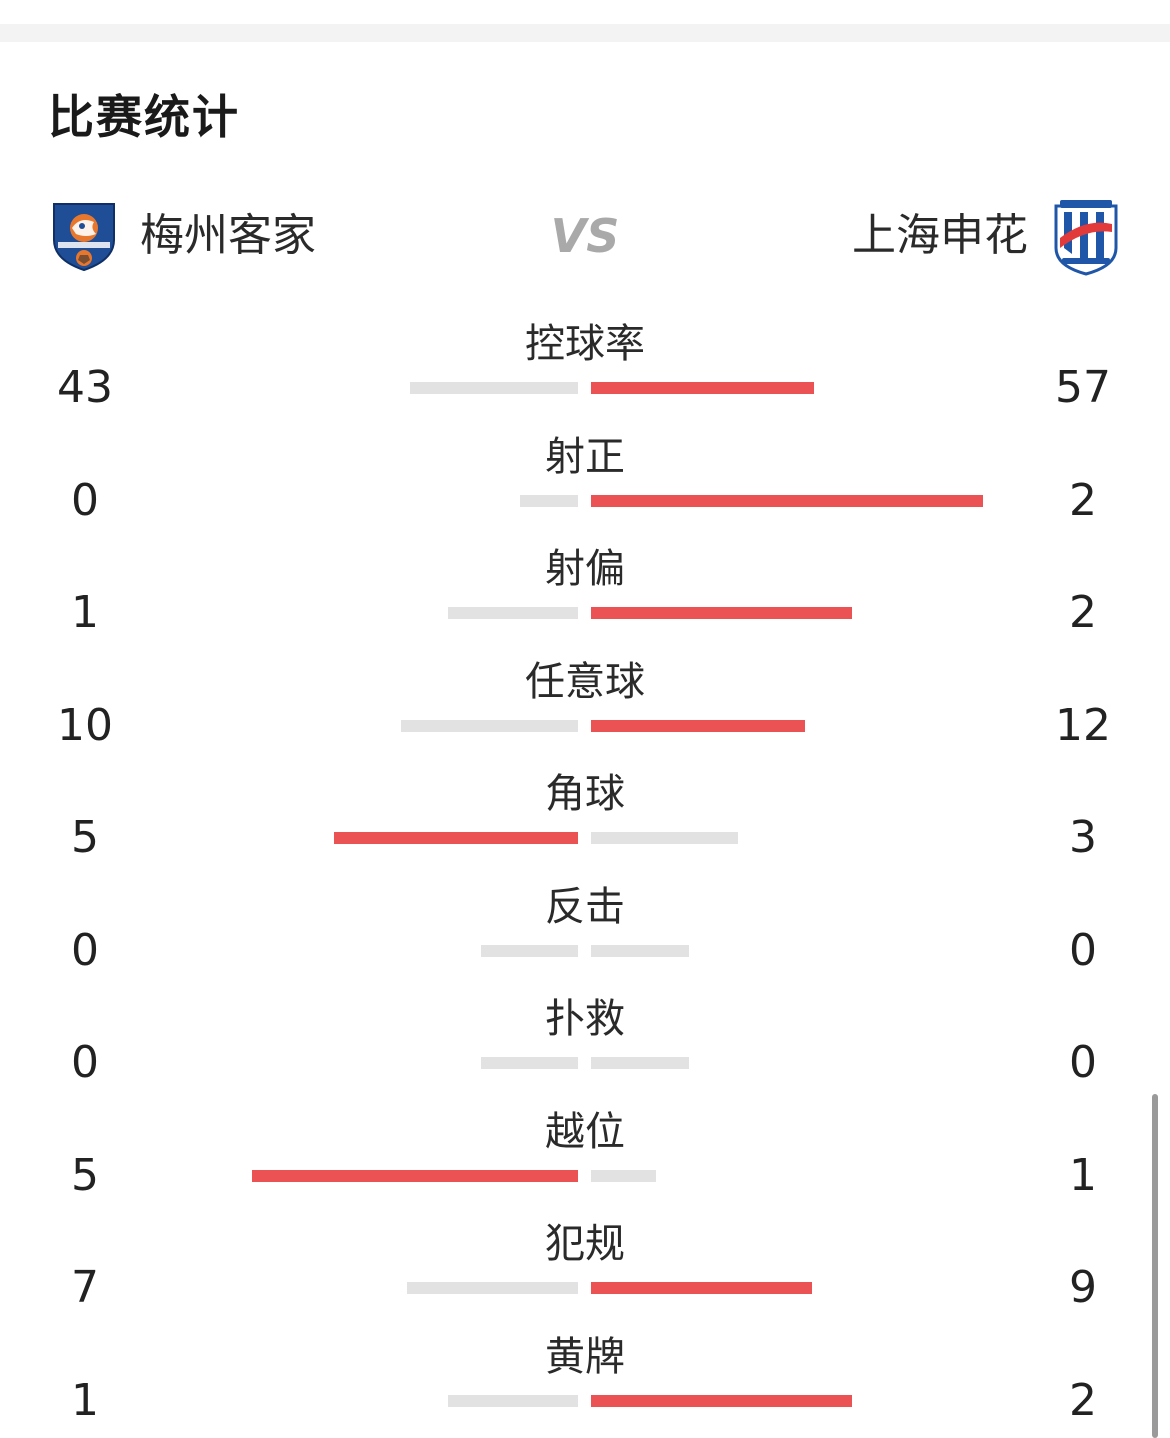  I want to click on vs-label: VS, so click(585, 236).